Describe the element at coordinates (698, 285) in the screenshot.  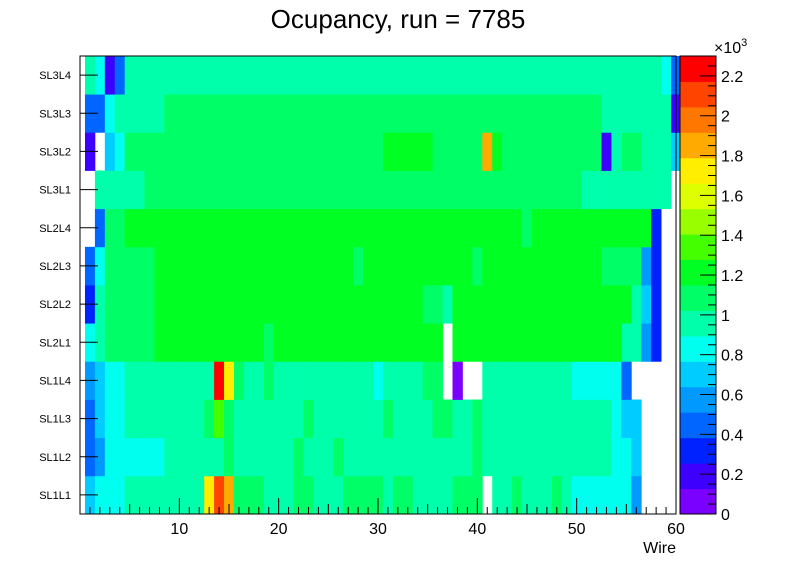
I see `color-scale-bar` at that location.